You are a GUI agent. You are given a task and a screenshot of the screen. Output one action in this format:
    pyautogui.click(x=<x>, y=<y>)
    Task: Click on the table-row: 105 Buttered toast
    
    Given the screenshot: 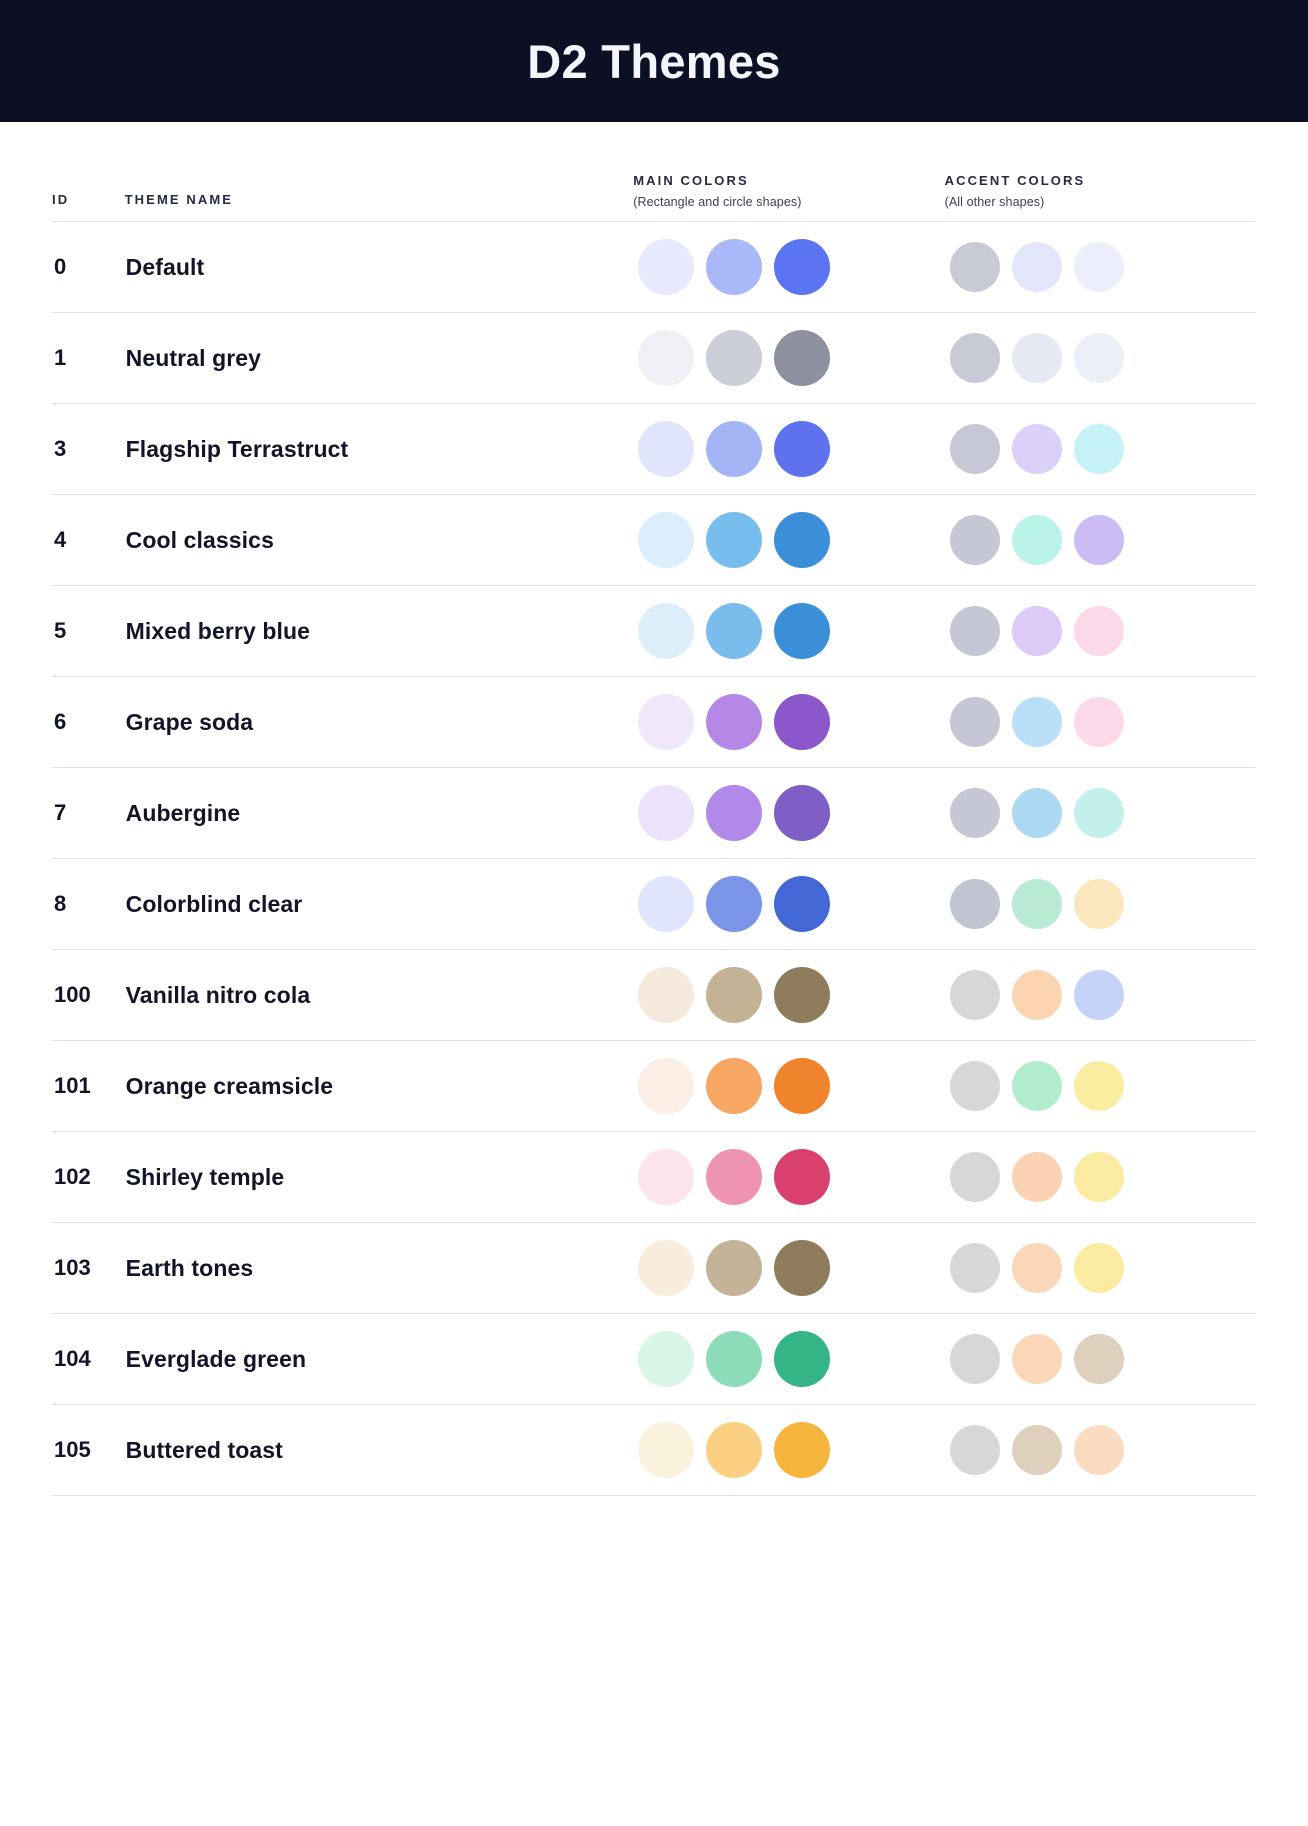 What is the action you would take?
    pyautogui.click(x=654, y=1450)
    